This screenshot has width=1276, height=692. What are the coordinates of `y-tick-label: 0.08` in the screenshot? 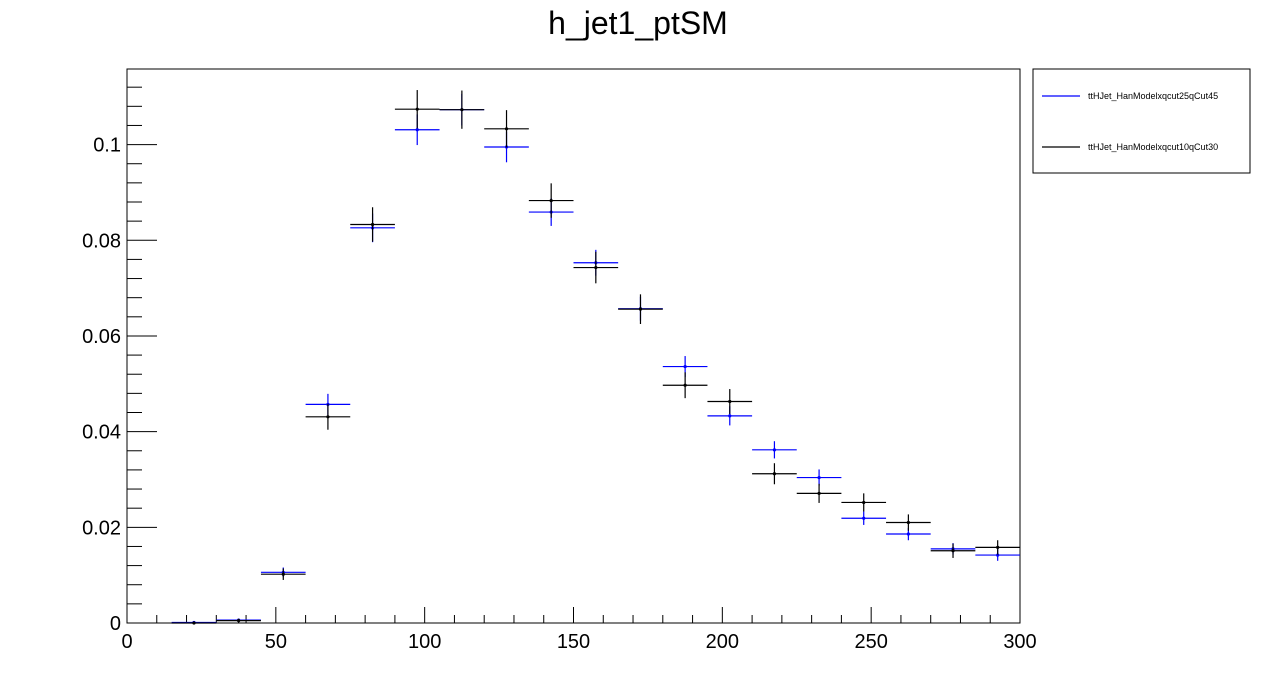 It's located at (101, 241).